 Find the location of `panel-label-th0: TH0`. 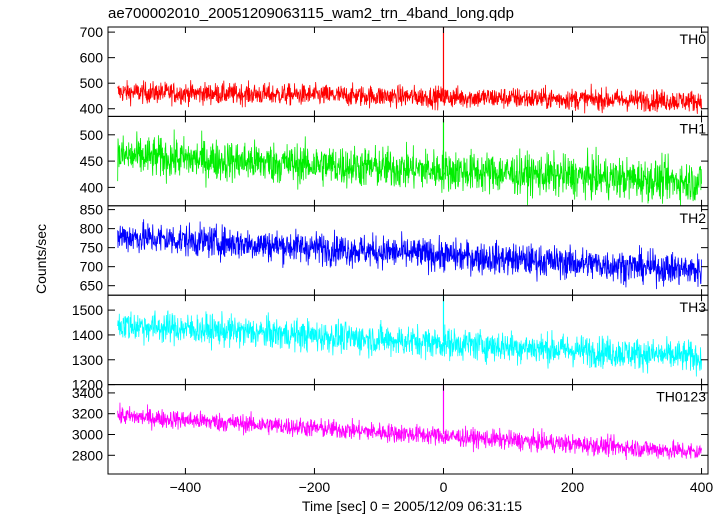

panel-label-th0: TH0 is located at coordinates (693, 39).